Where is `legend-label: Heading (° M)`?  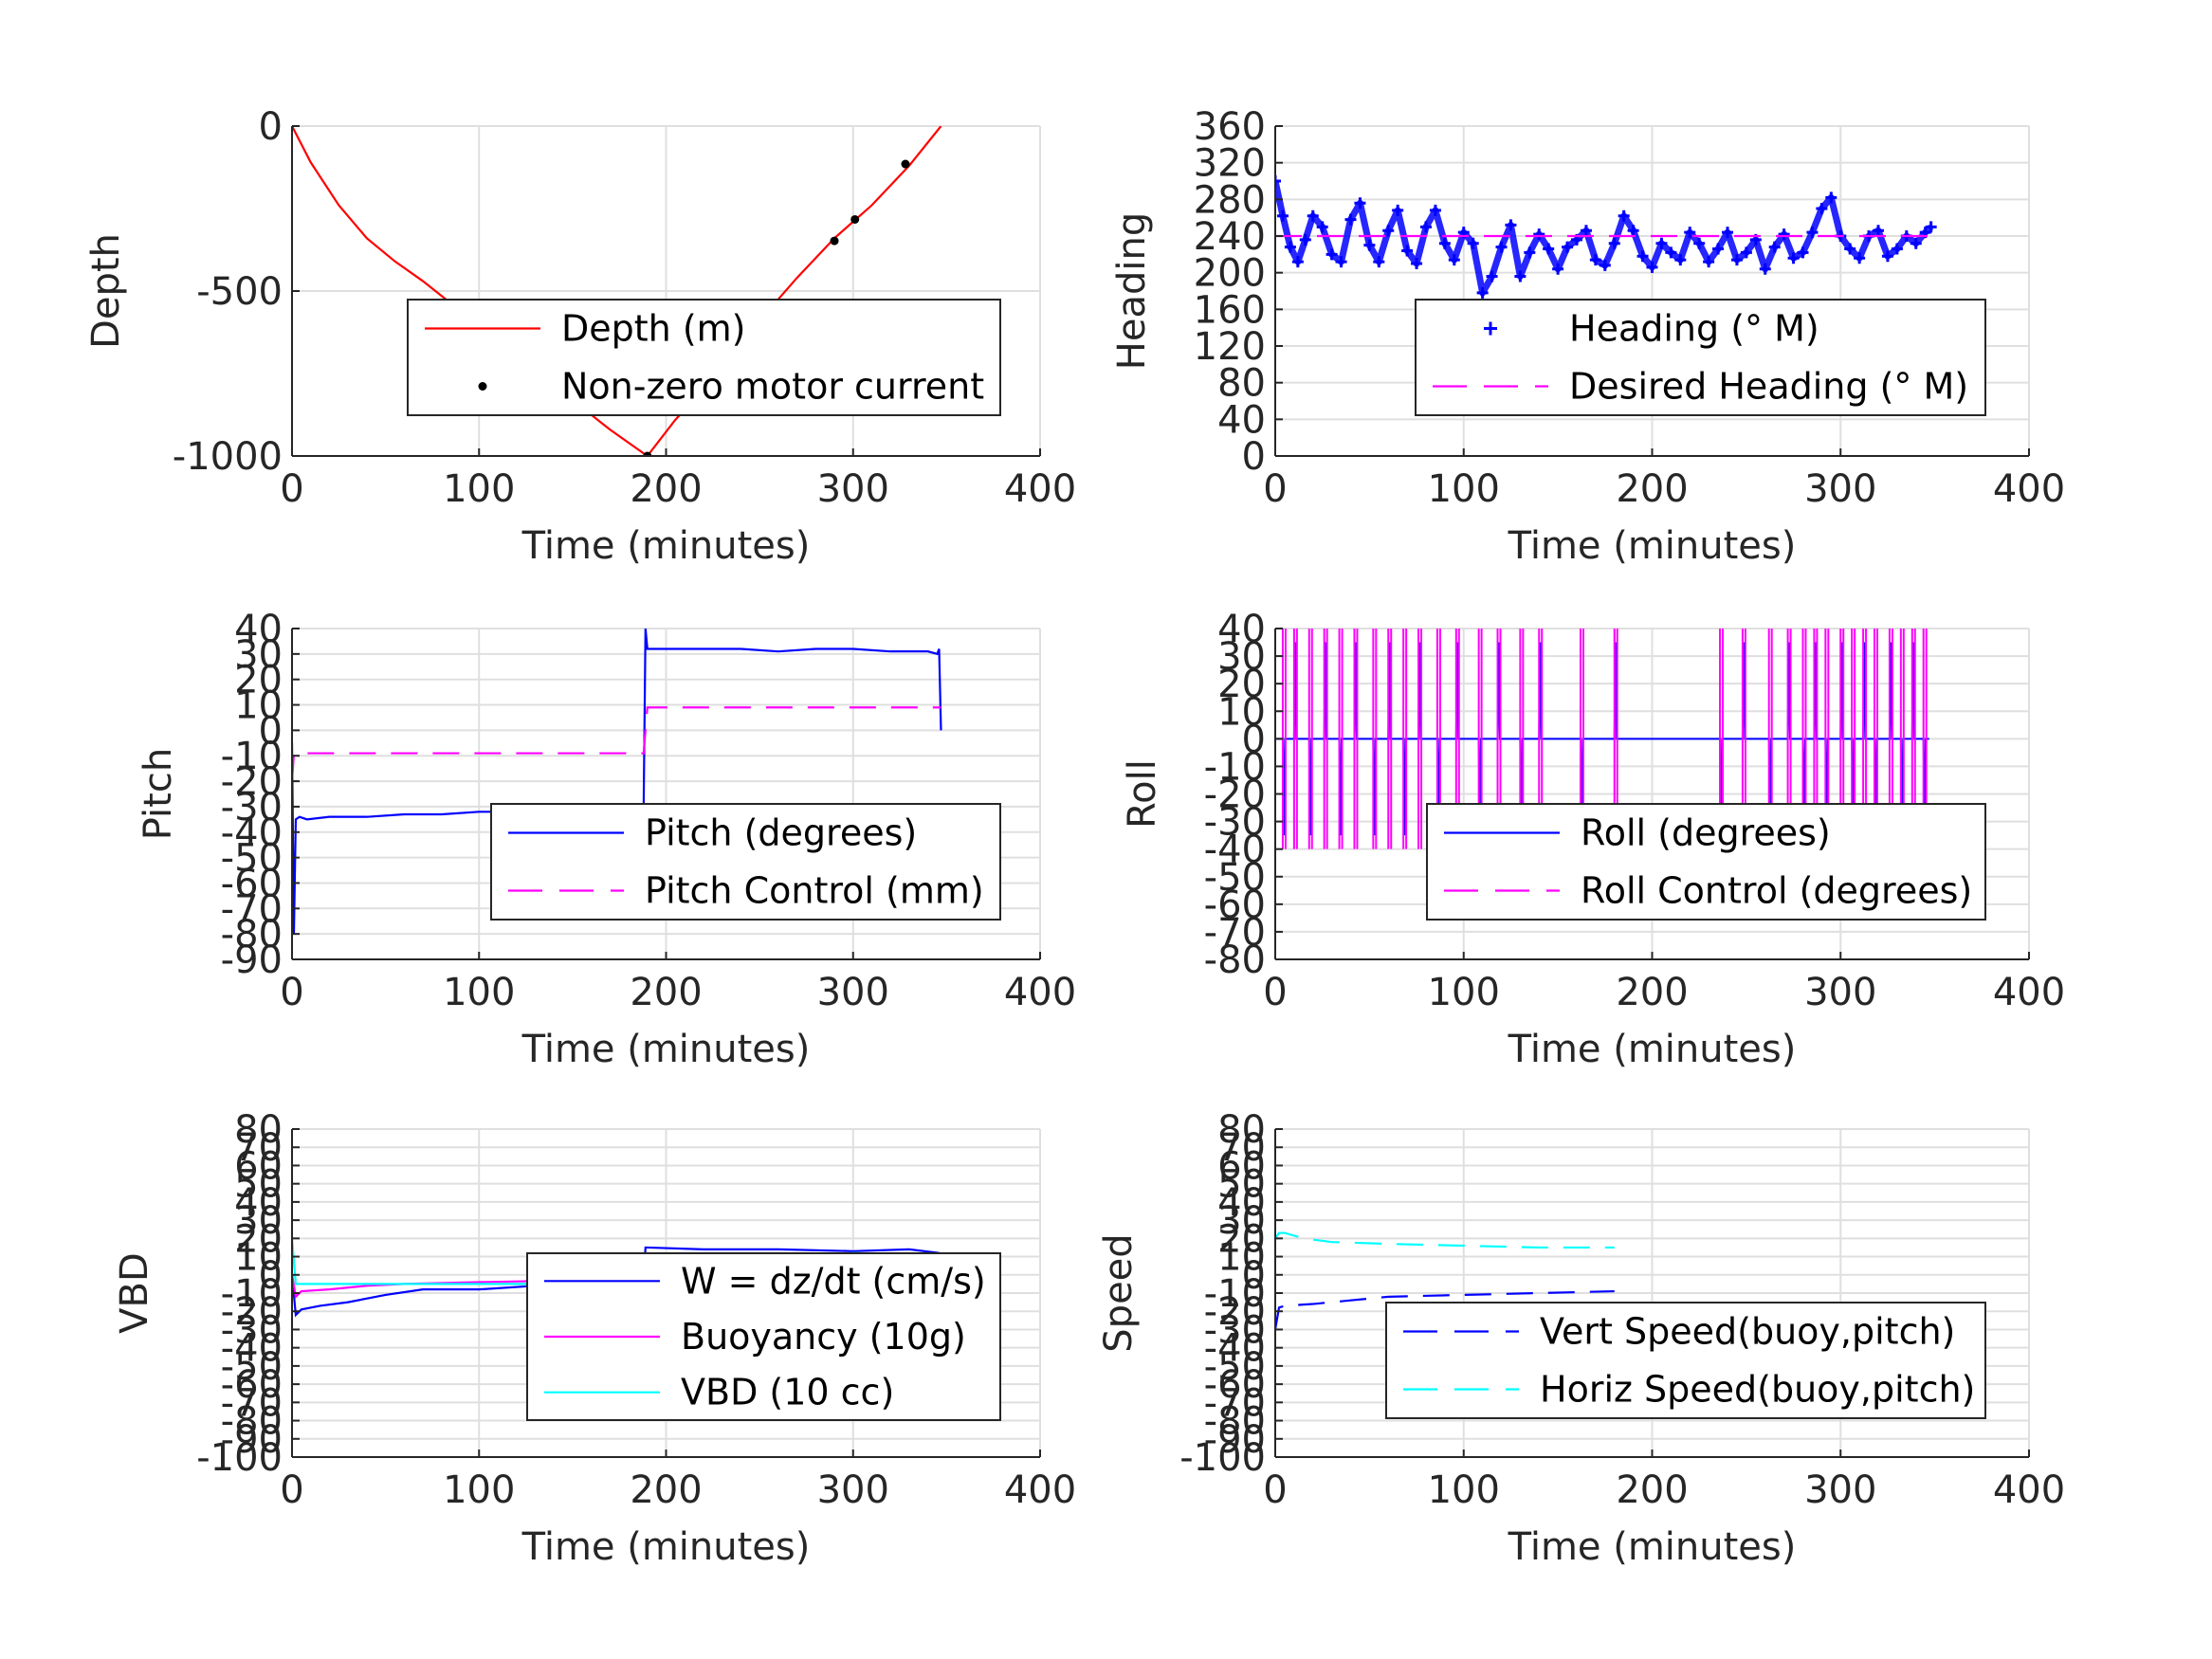 legend-label: Heading (° M) is located at coordinates (1694, 329).